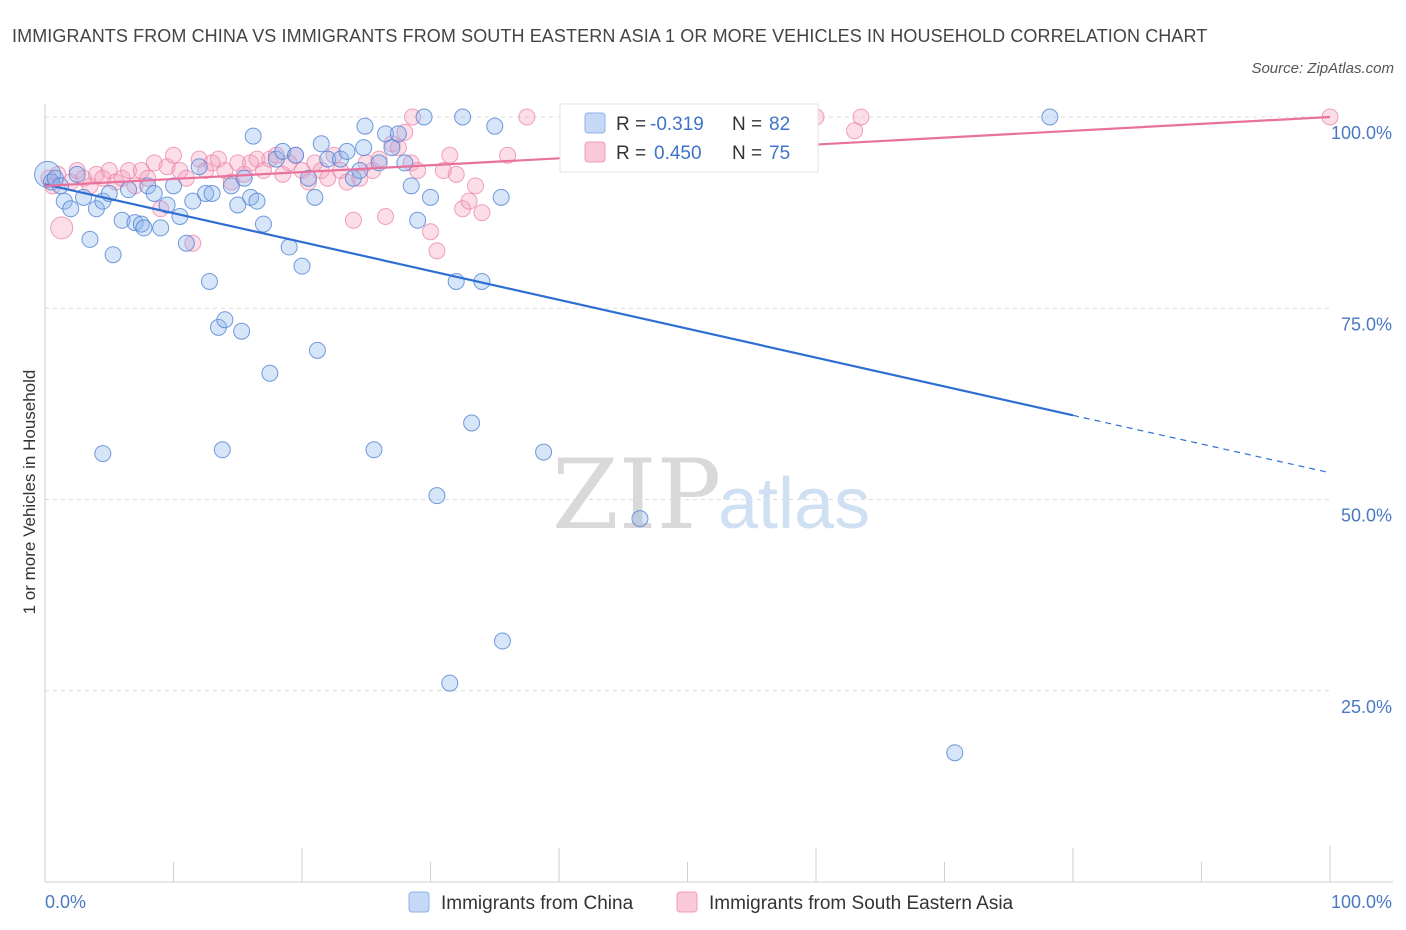  What do you see at coordinates (678, 153) in the screenshot?
I see `stats-r-value-sea: 0.450` at bounding box center [678, 153].